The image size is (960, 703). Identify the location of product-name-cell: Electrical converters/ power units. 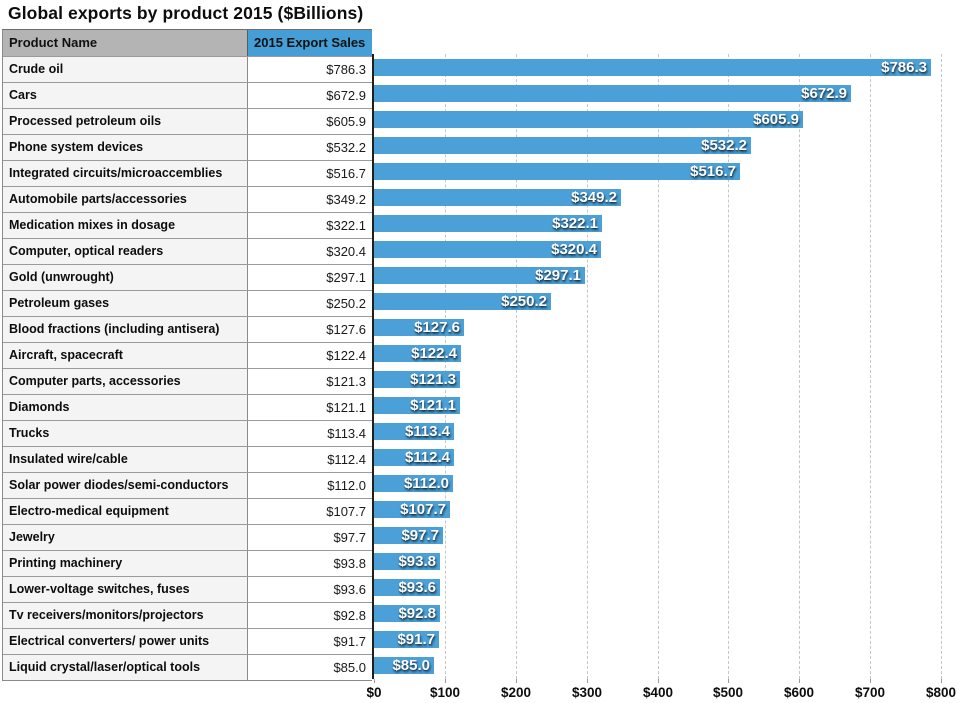
(125, 641).